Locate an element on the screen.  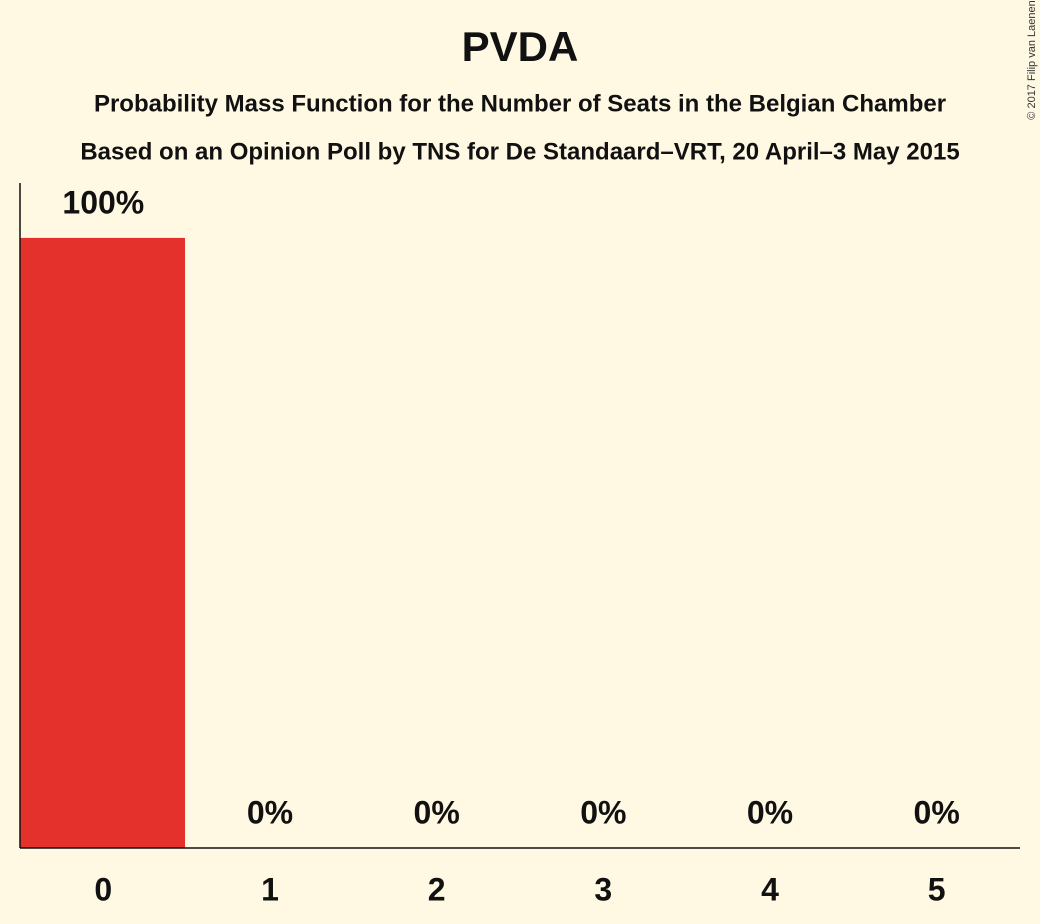
chart-title: PVDA is located at coordinates (520, 46).